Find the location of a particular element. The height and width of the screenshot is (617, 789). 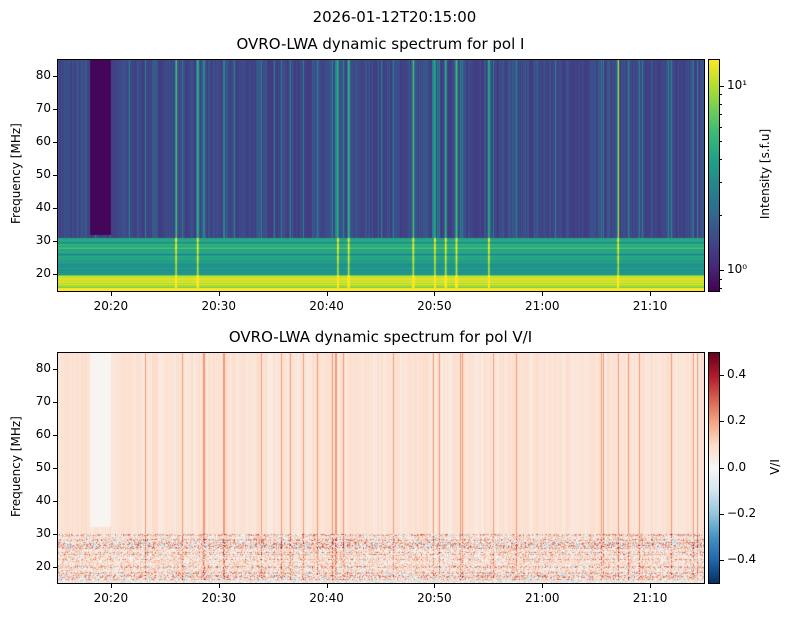

i-plot-title: OVRO-LWA dynamic spectrum for pol I is located at coordinates (380, 44).